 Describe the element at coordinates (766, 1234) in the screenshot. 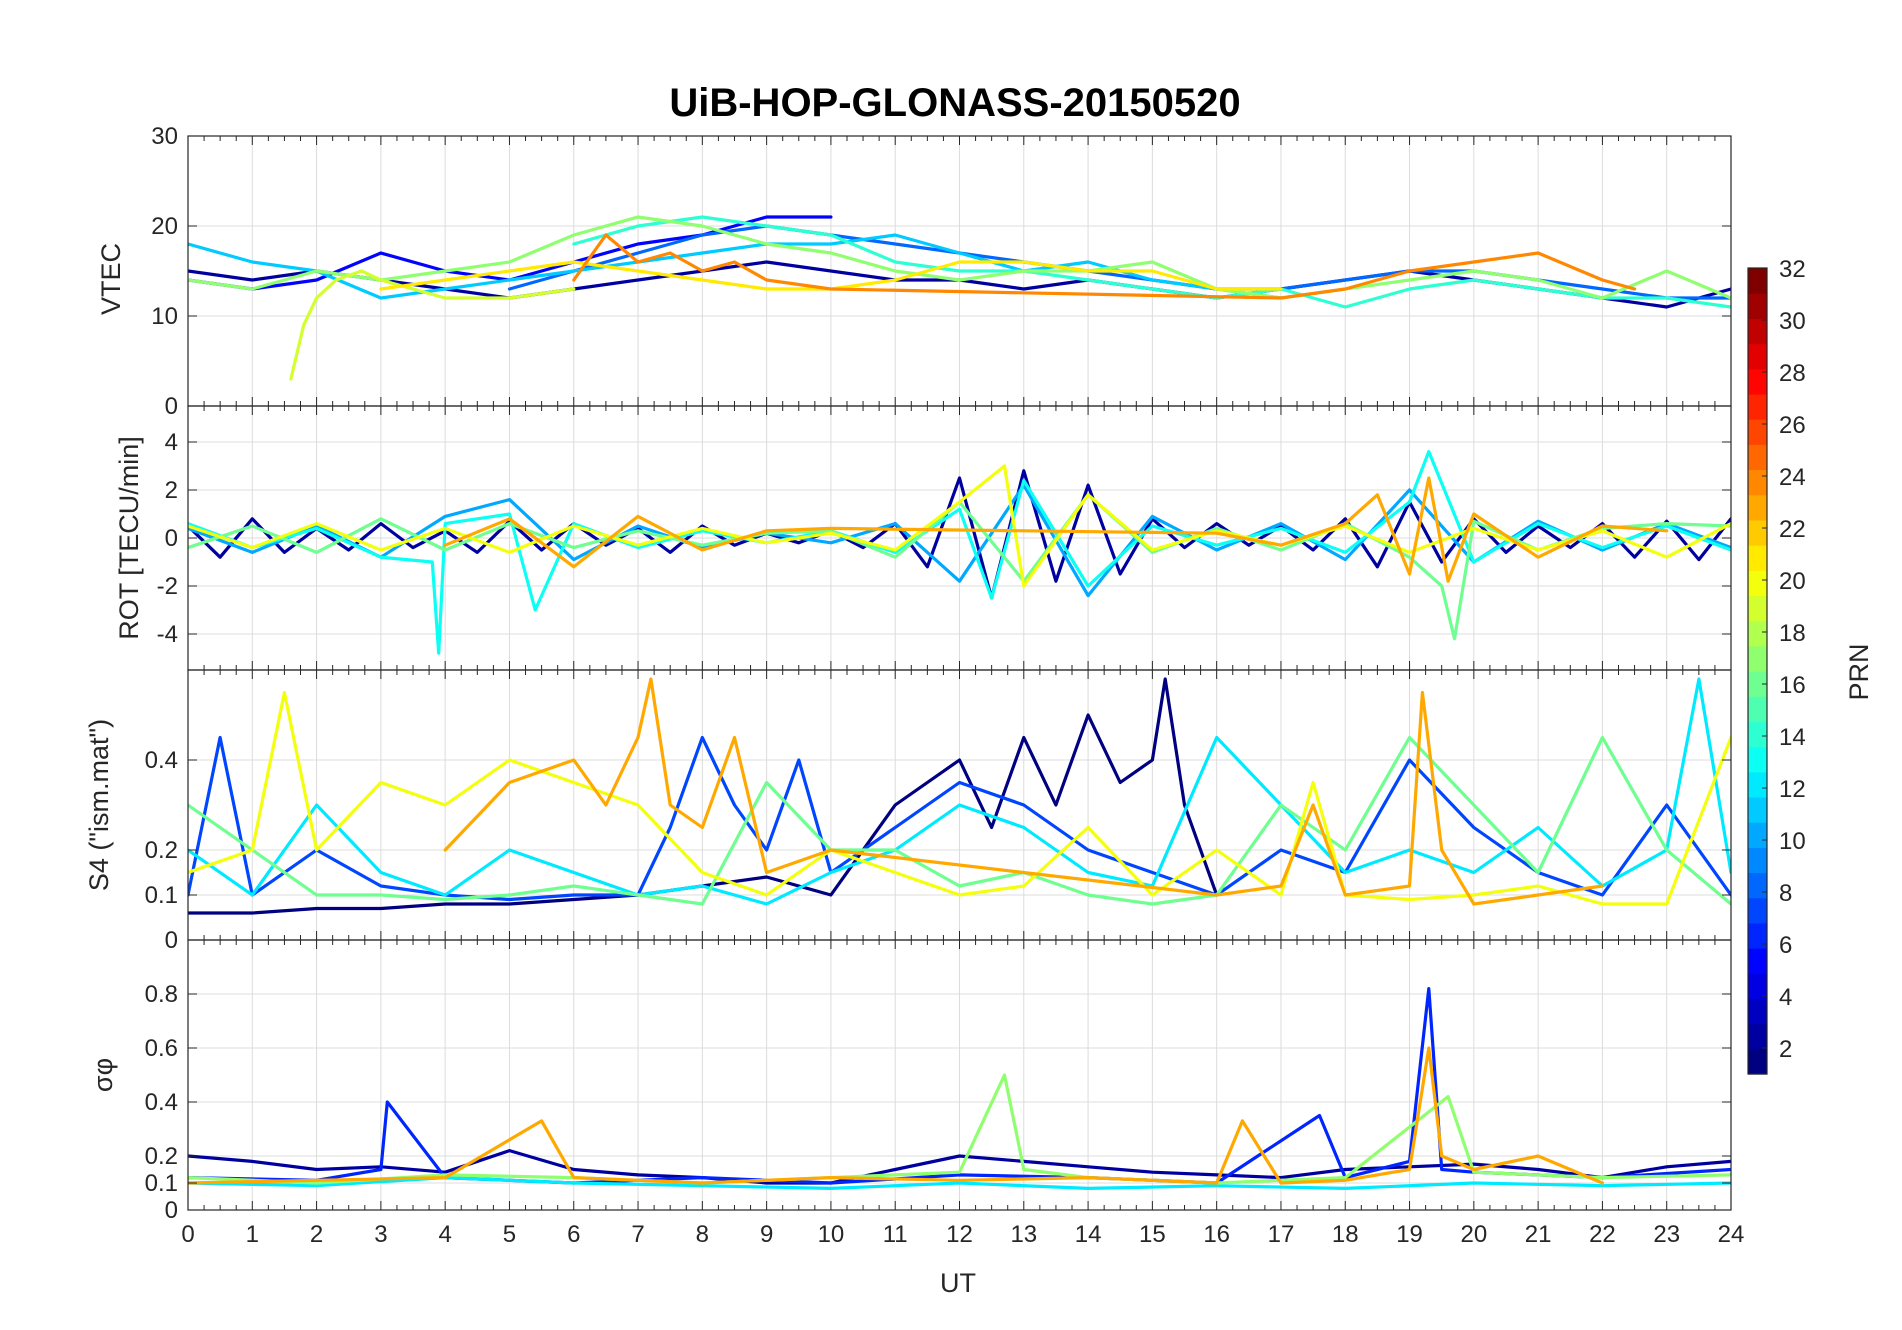

I see `x-tick-label: 9` at that location.